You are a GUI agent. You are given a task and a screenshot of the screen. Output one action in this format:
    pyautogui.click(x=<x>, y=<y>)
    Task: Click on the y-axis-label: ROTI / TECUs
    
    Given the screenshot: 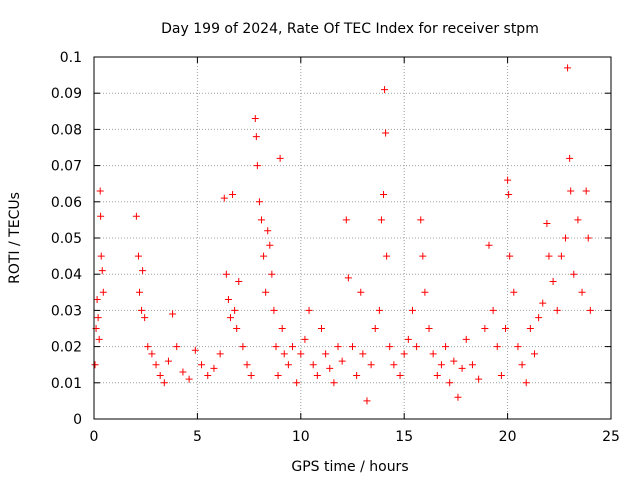 What is the action you would take?
    pyautogui.click(x=15, y=238)
    